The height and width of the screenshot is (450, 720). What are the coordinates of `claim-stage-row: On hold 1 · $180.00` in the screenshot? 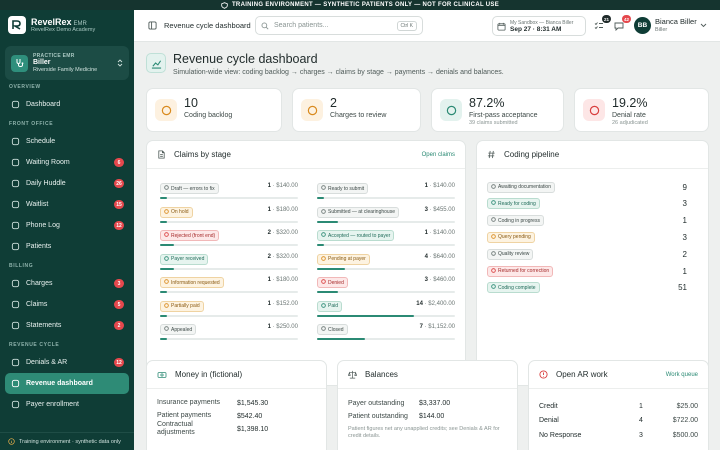 It's located at (229, 217).